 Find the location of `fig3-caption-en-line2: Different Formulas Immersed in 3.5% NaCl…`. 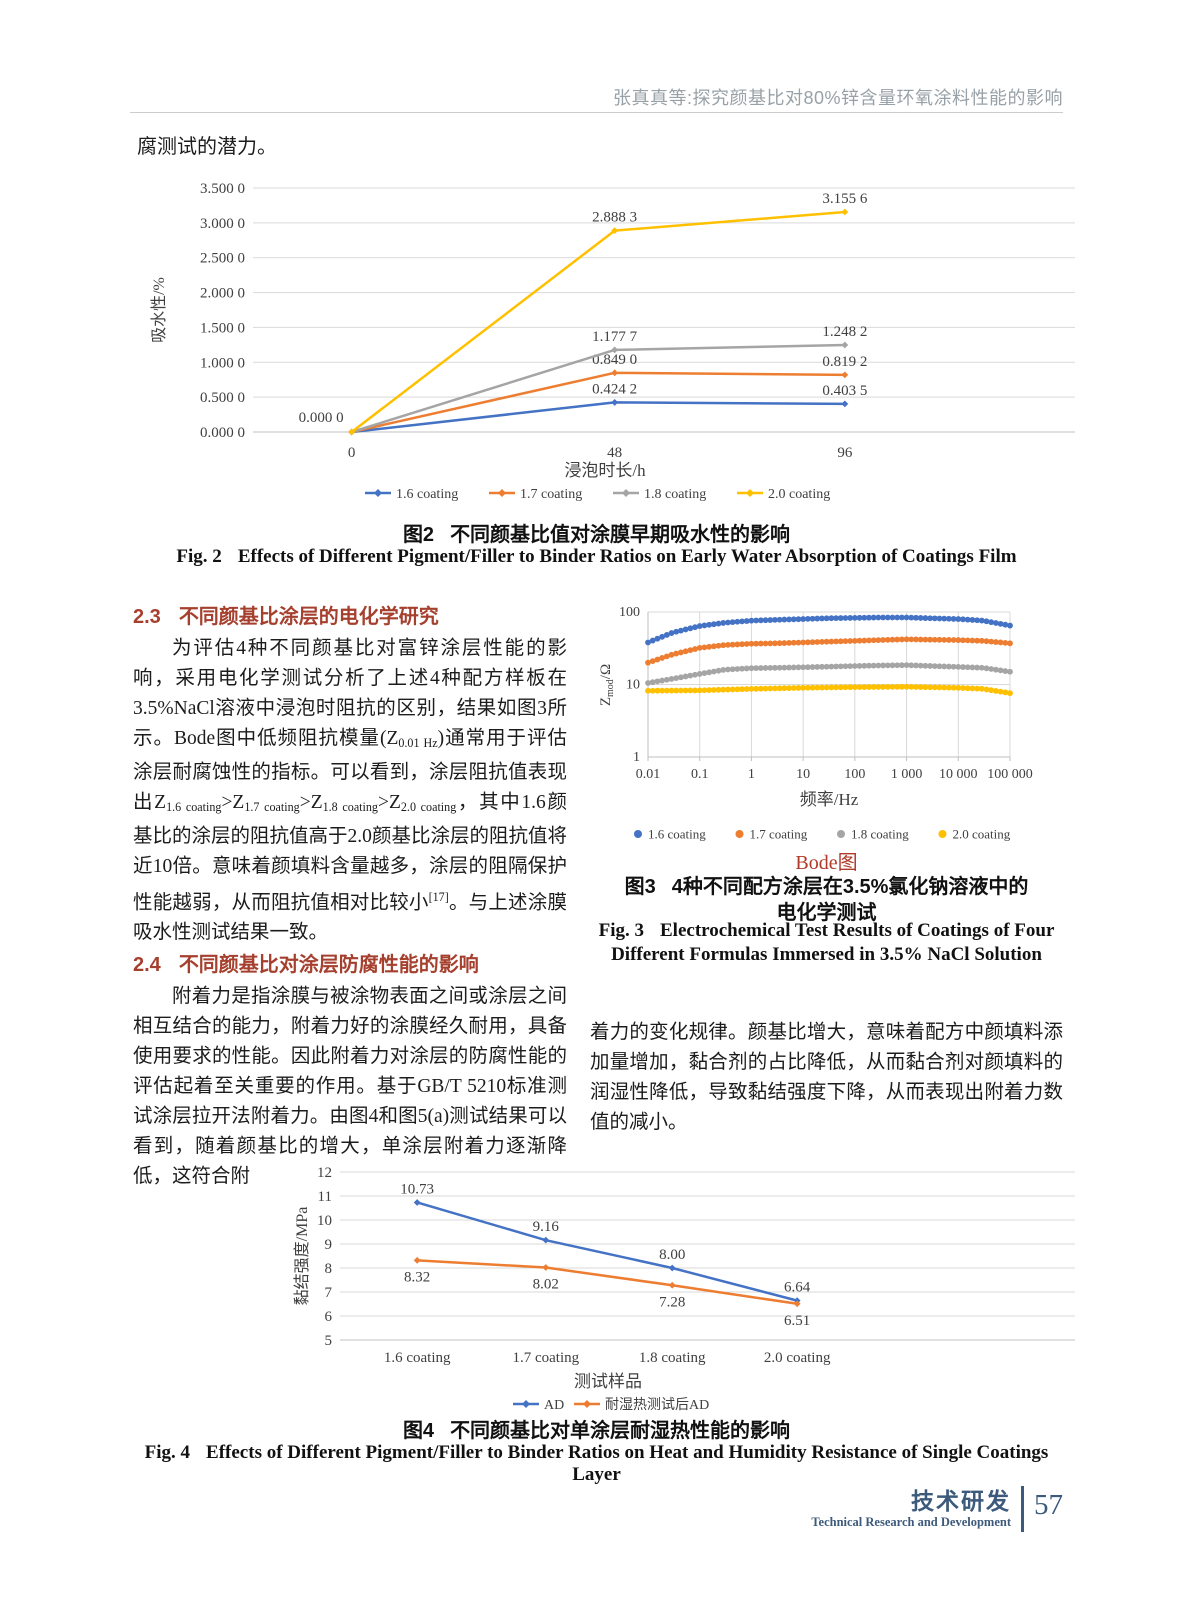

fig3-caption-en-line2: Different Formulas Immersed in 3.5% NaCl… is located at coordinates (826, 954).